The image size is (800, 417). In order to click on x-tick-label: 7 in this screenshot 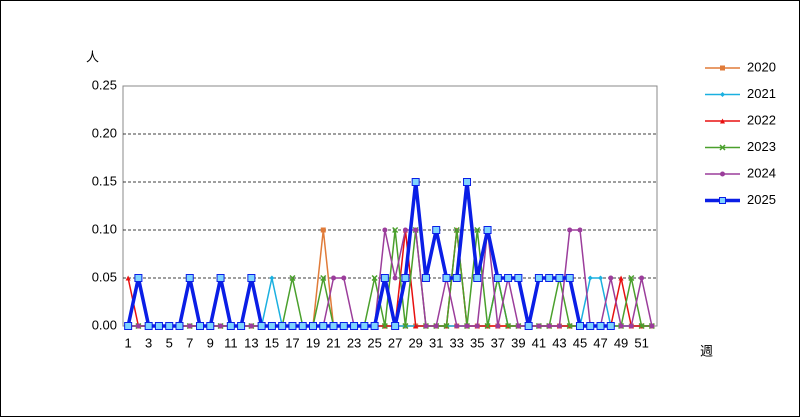, I will do `click(189, 342)`.